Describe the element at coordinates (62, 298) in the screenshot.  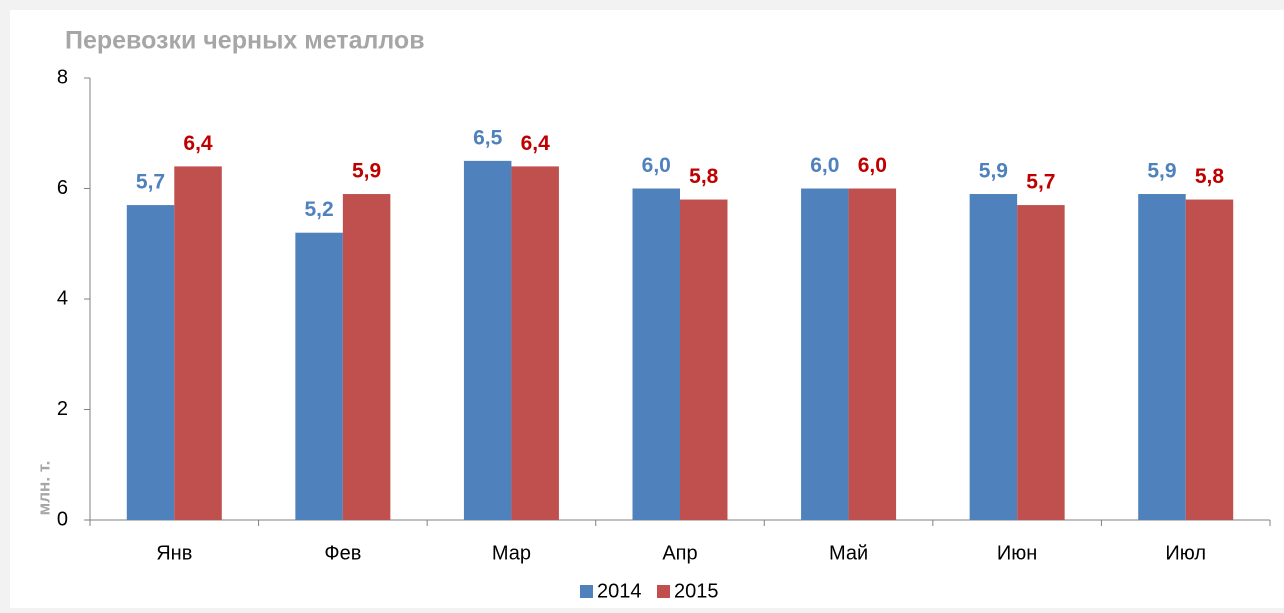
I see `y-tick-label: 4` at that location.